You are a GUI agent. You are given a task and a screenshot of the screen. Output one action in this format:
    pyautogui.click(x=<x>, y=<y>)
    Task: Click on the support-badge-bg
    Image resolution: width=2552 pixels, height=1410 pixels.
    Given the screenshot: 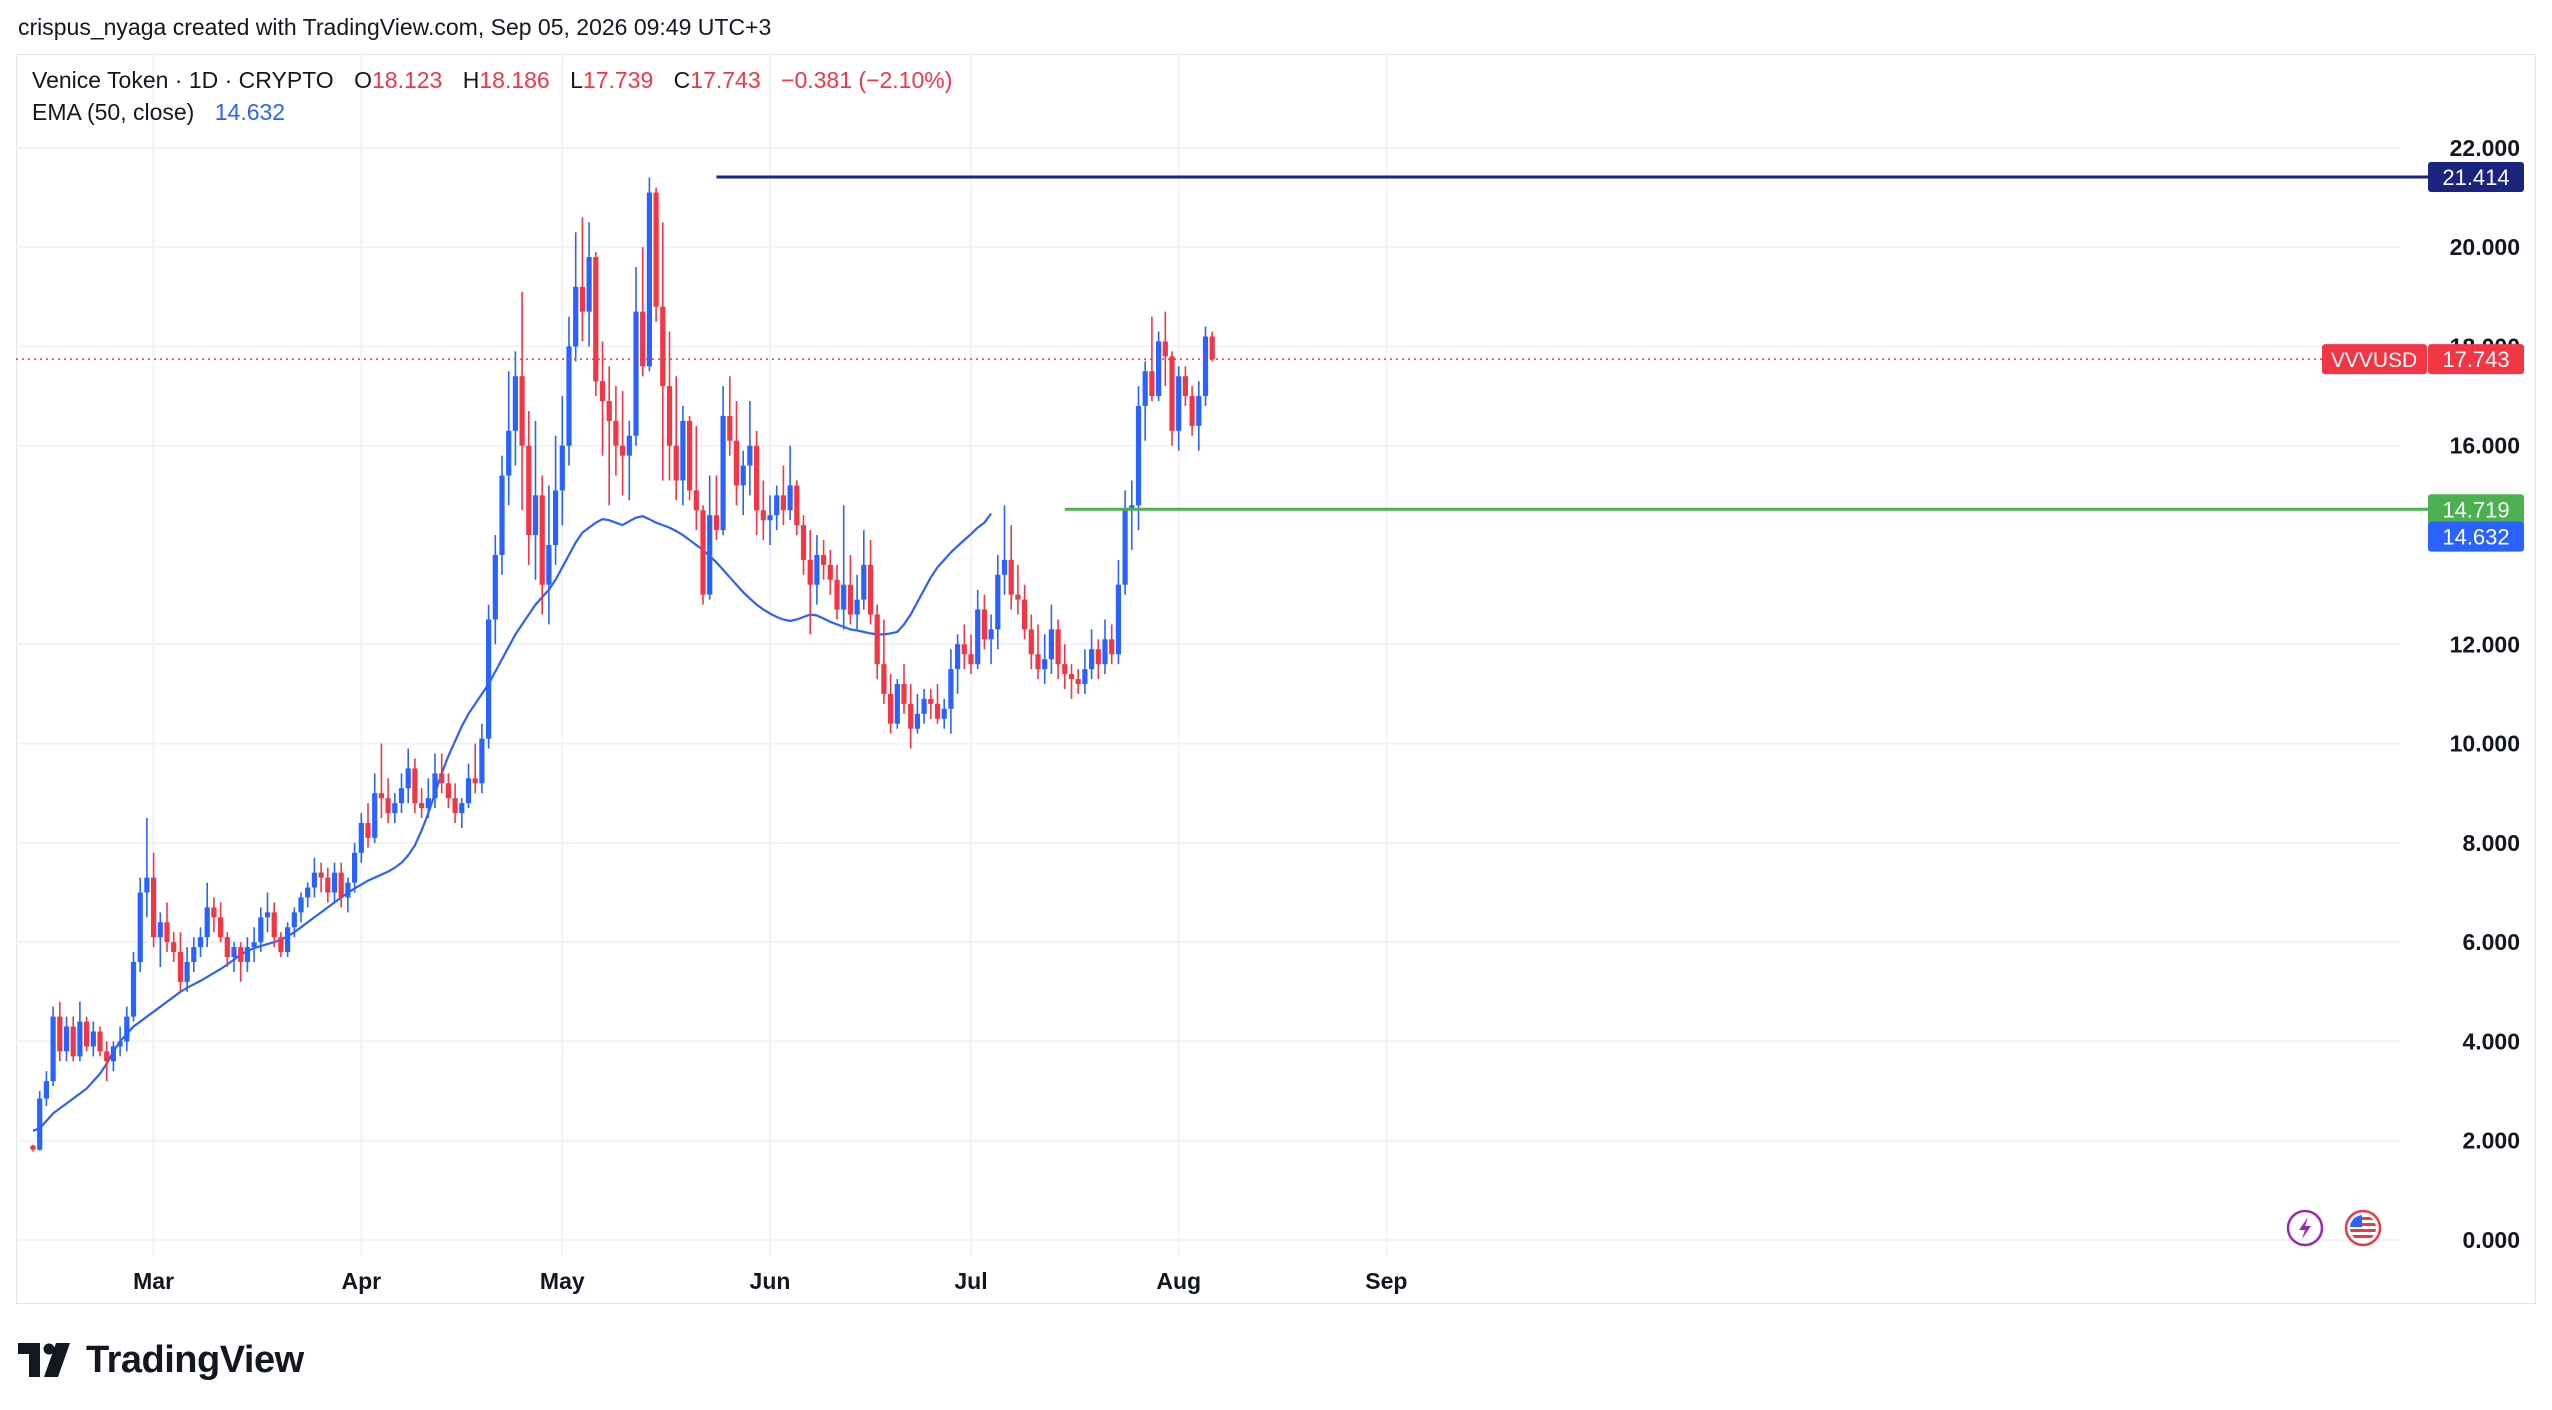 What is the action you would take?
    pyautogui.click(x=2476, y=509)
    